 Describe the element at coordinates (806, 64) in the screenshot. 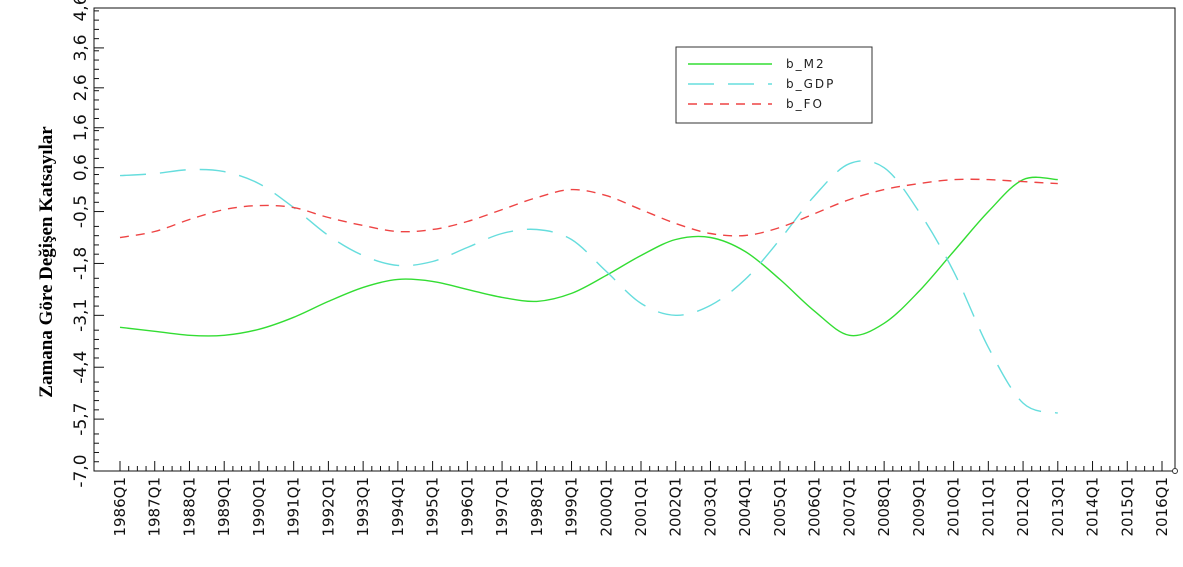

I see `legend-label: b_M2` at that location.